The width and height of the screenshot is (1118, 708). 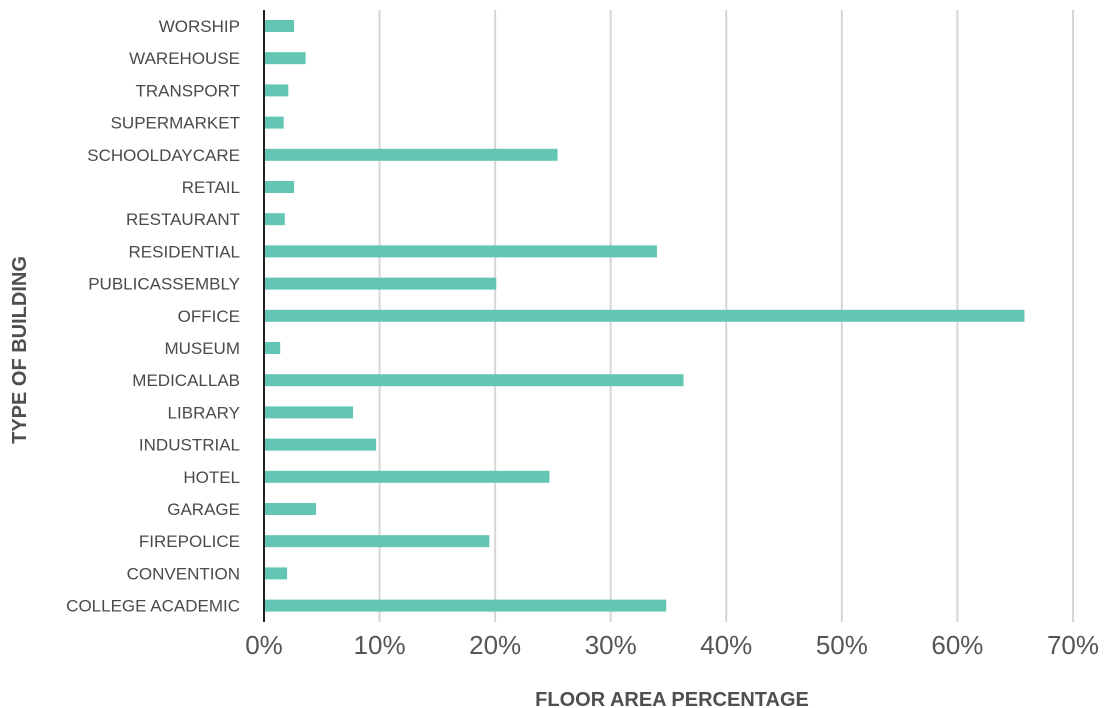 What do you see at coordinates (199, 26) in the screenshot?
I see `category-label: WORSHIP` at bounding box center [199, 26].